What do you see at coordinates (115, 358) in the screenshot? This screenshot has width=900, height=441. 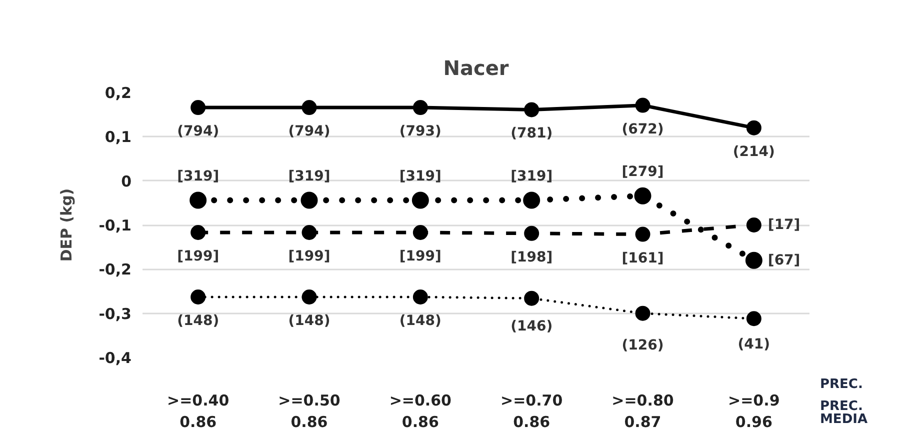 I see `y-tick-label: -0,4` at bounding box center [115, 358].